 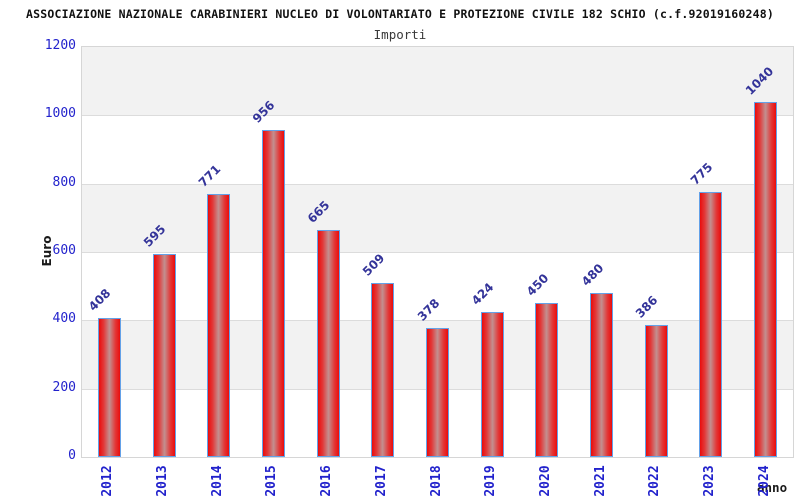 What do you see at coordinates (108, 481) in the screenshot?
I see `x-tick-label: 2012` at bounding box center [108, 481].